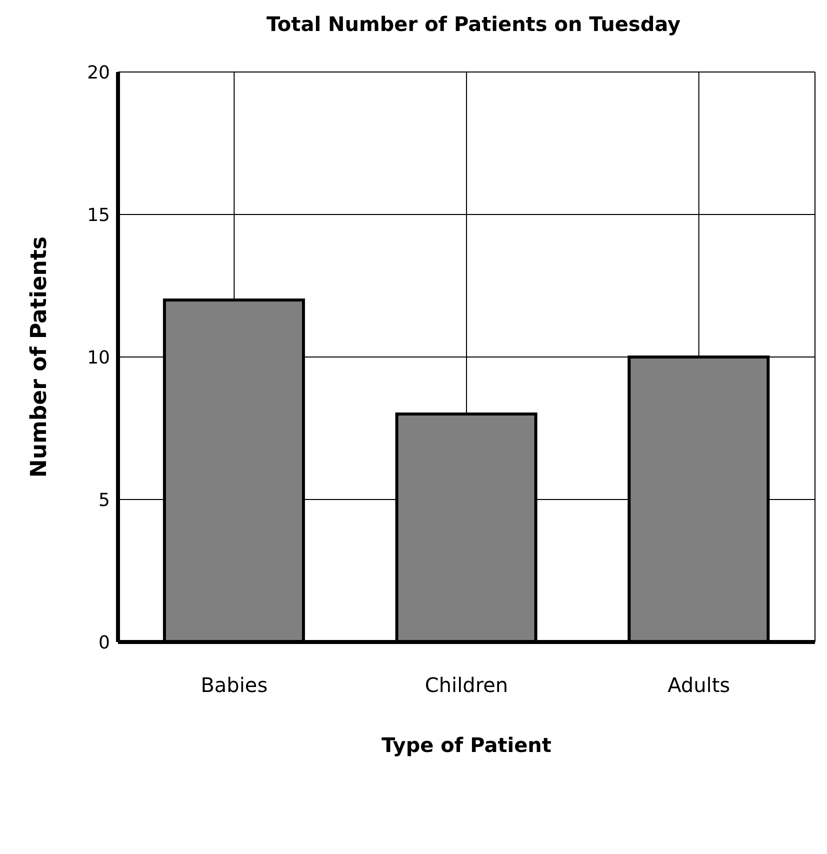 Image resolution: width=827 pixels, height=854 pixels. Describe the element at coordinates (466, 685) in the screenshot. I see `x-tick-label: Children` at that location.